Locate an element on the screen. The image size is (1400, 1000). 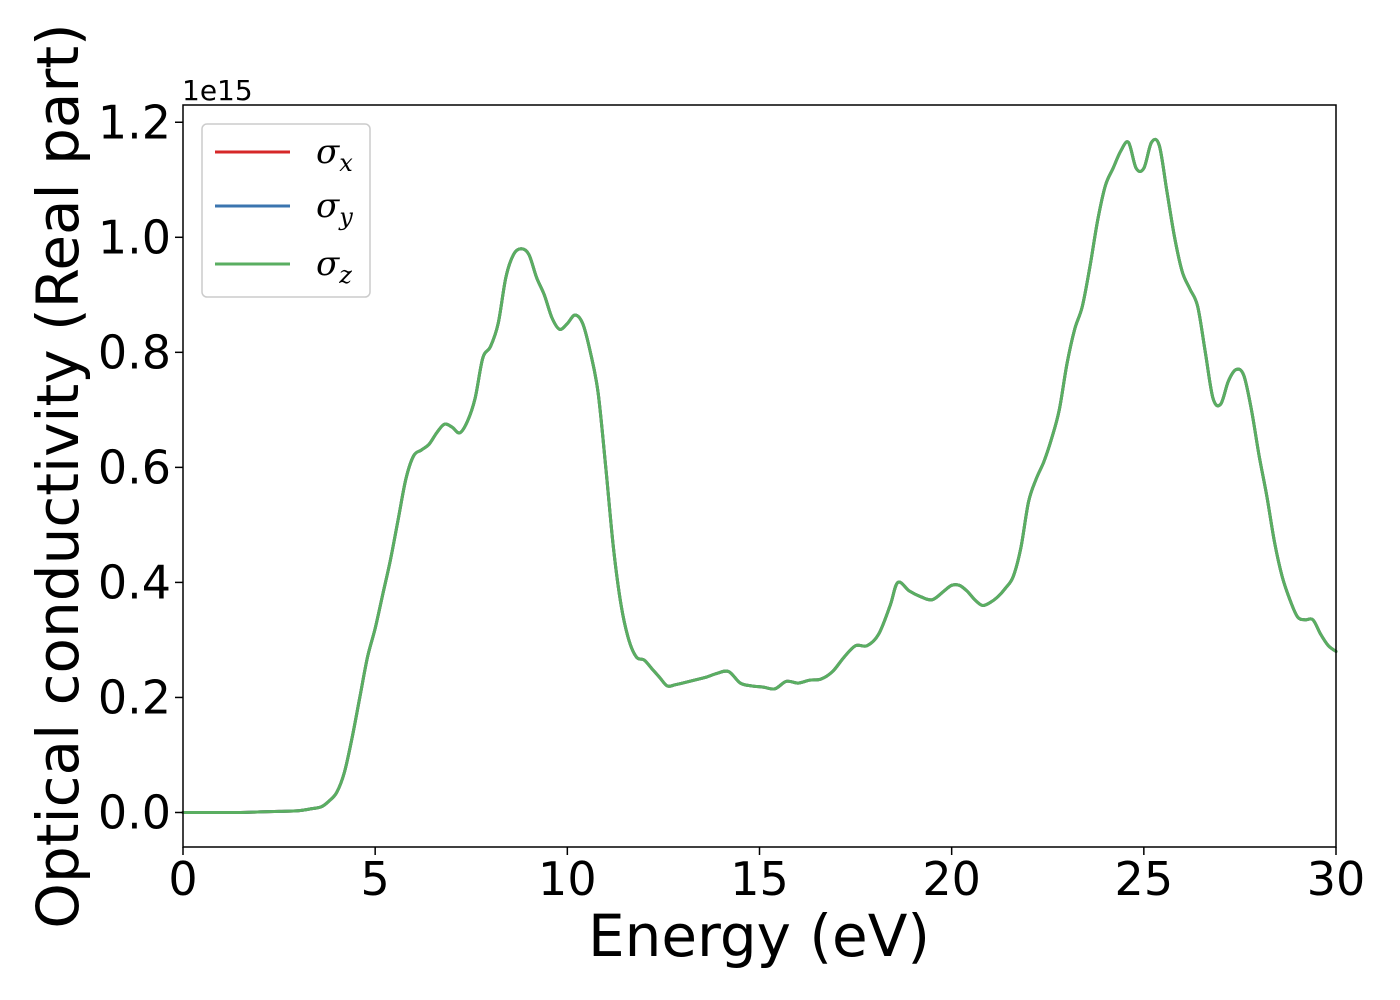
legend-box is located at coordinates (286, 210).